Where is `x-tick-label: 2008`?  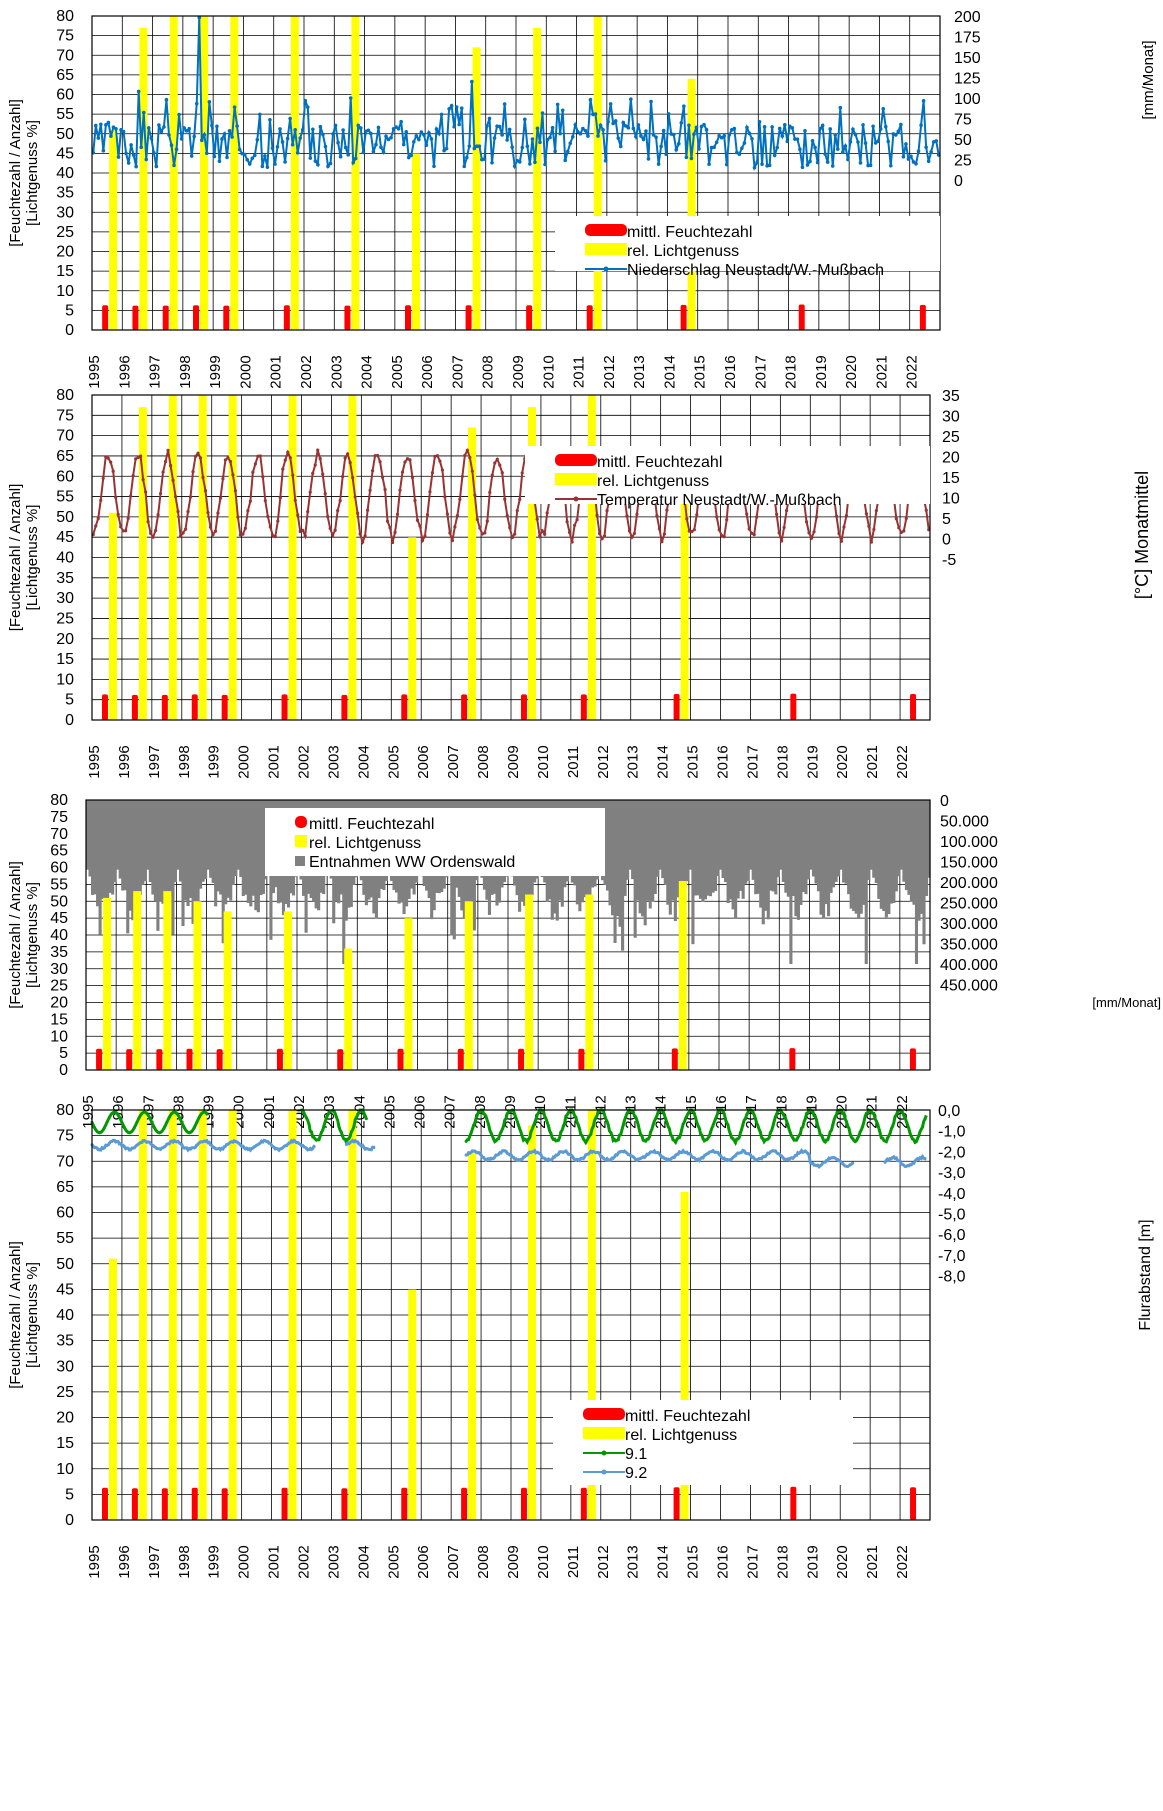
x-tick-label: 2008 is located at coordinates (488, 371).